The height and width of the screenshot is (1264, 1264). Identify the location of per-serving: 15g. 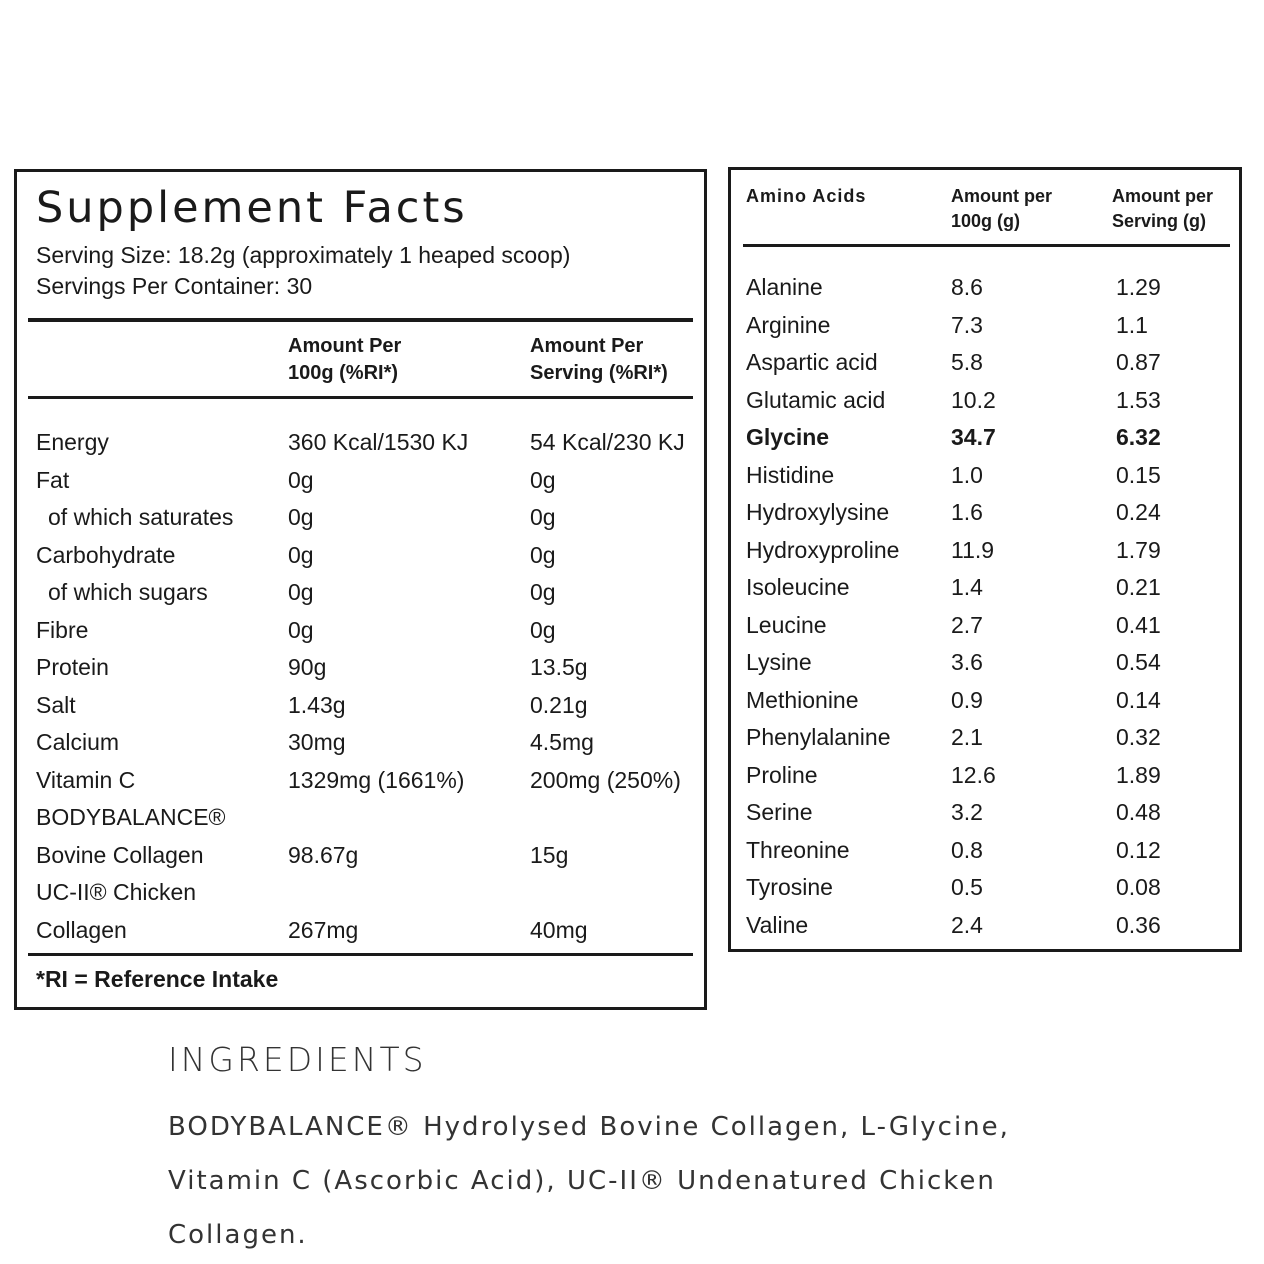
(549, 854).